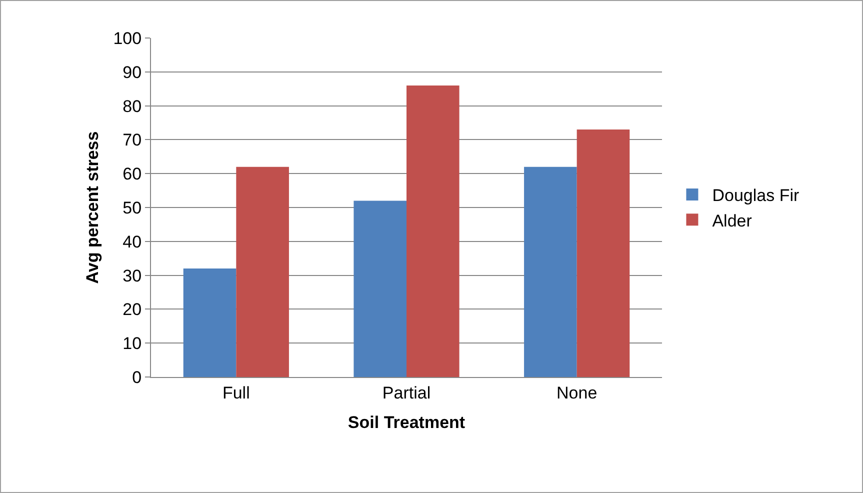  I want to click on y-tick-label: 50, so click(132, 208).